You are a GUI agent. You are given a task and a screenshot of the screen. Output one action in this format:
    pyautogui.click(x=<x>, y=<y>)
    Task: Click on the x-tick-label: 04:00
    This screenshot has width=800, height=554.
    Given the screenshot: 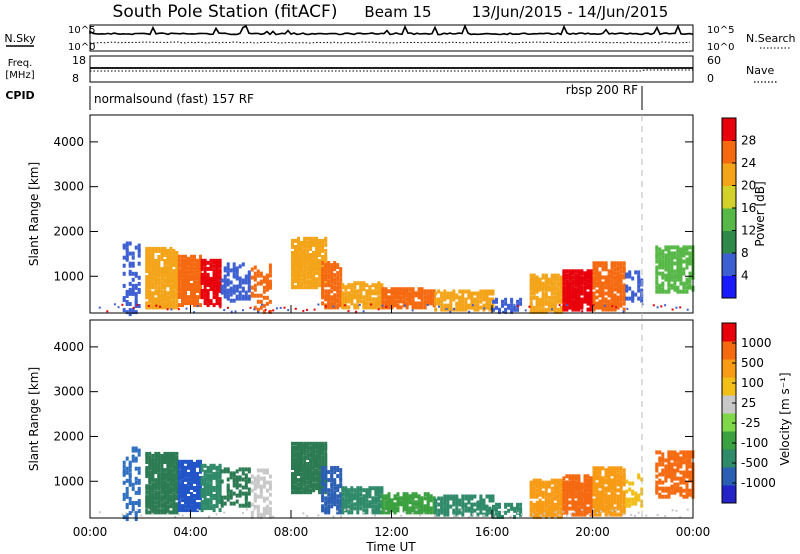 What is the action you would take?
    pyautogui.click(x=190, y=532)
    